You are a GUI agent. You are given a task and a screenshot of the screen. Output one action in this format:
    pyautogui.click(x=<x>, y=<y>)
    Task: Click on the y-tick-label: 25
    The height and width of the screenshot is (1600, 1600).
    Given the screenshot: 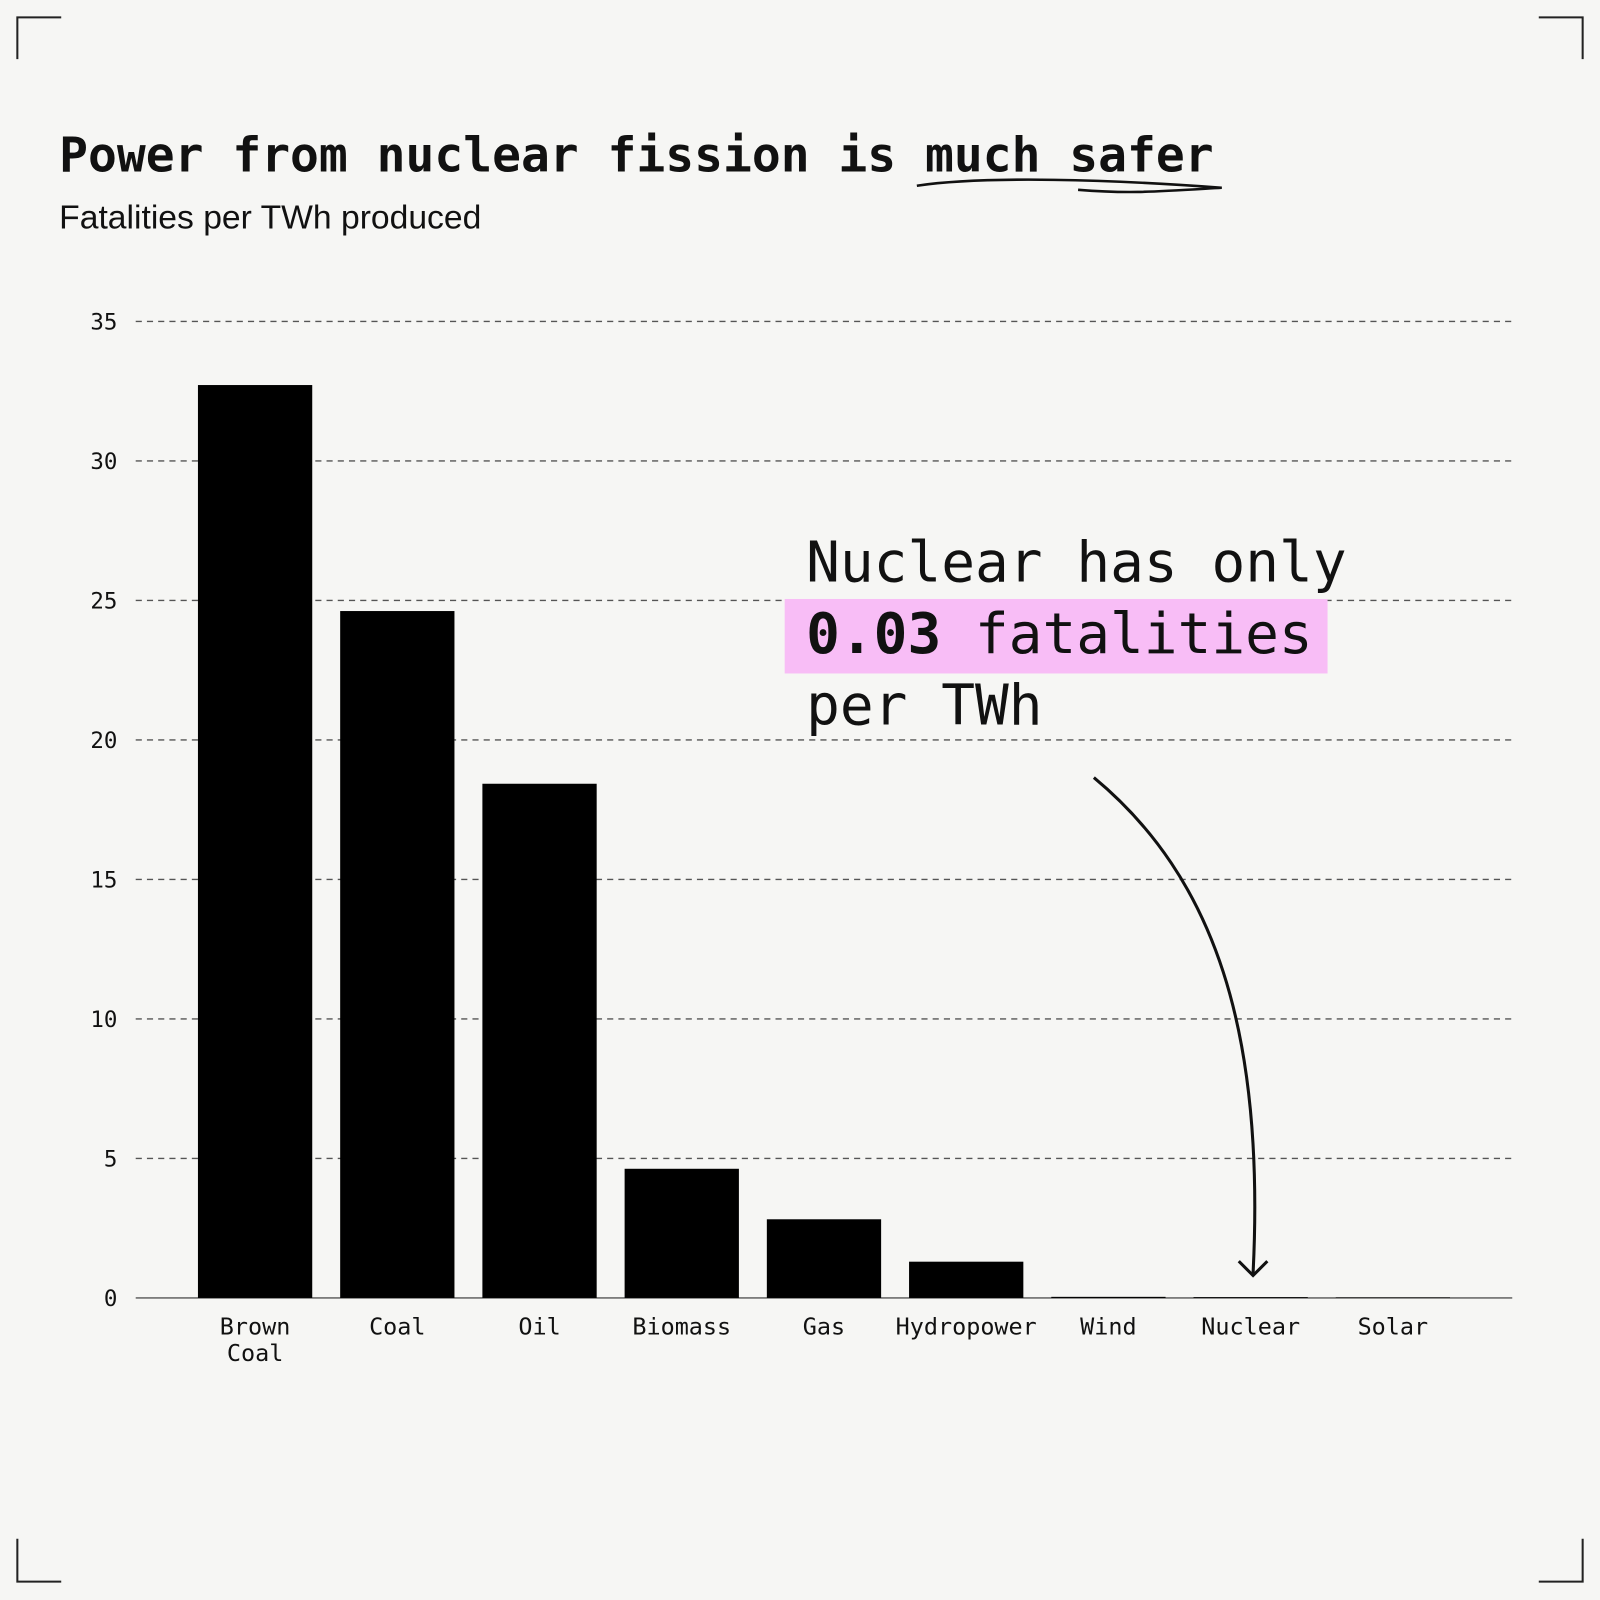 What is the action you would take?
    pyautogui.click(x=103, y=602)
    